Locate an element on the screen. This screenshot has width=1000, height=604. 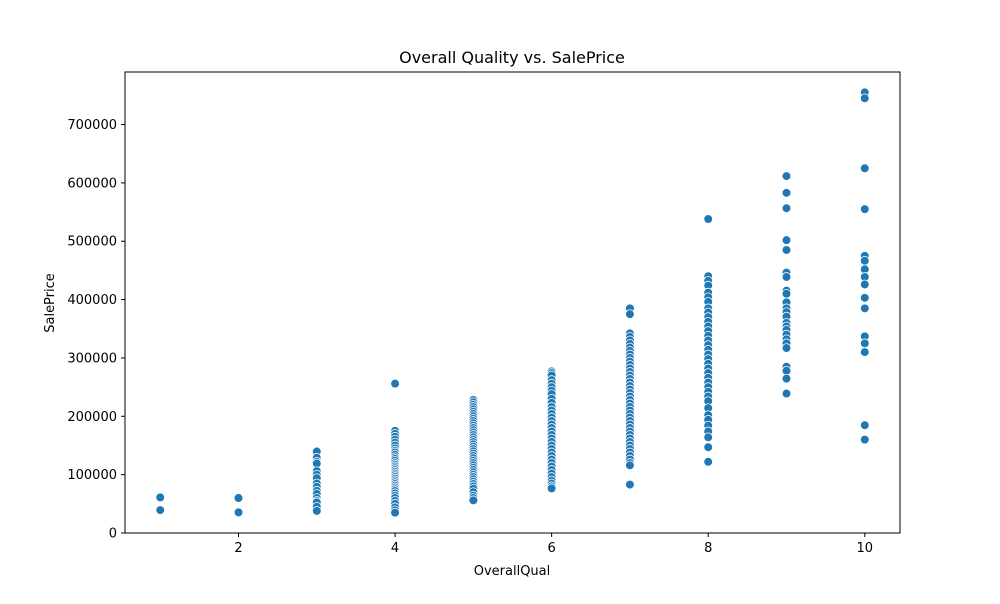
chart-title: Overall Quality vs. SalePrice is located at coordinates (512, 57).